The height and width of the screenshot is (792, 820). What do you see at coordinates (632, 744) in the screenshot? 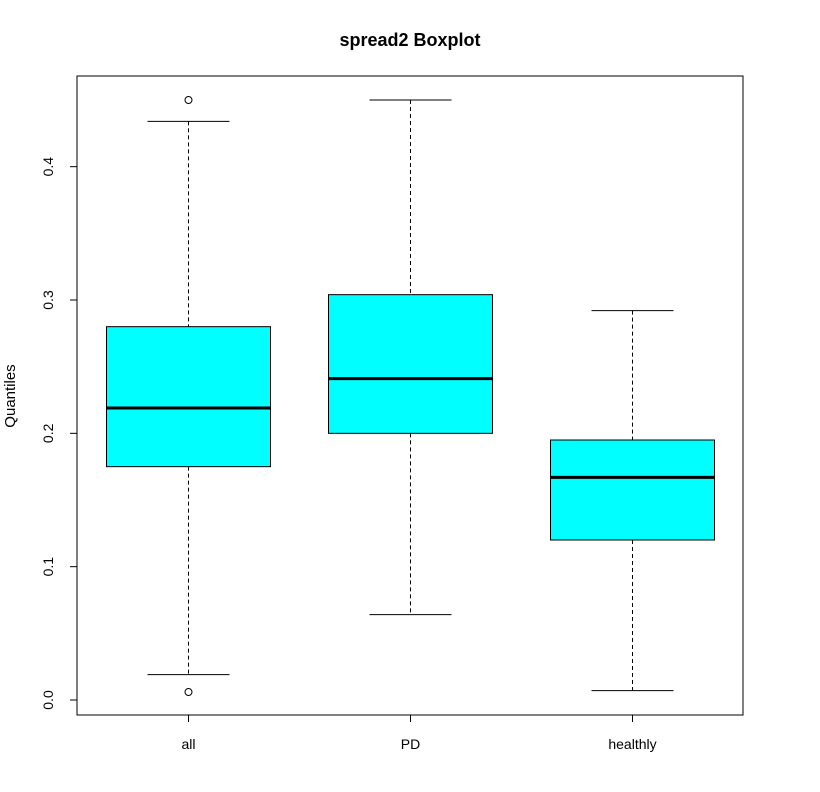
I see `x-tick-label: healthly` at bounding box center [632, 744].